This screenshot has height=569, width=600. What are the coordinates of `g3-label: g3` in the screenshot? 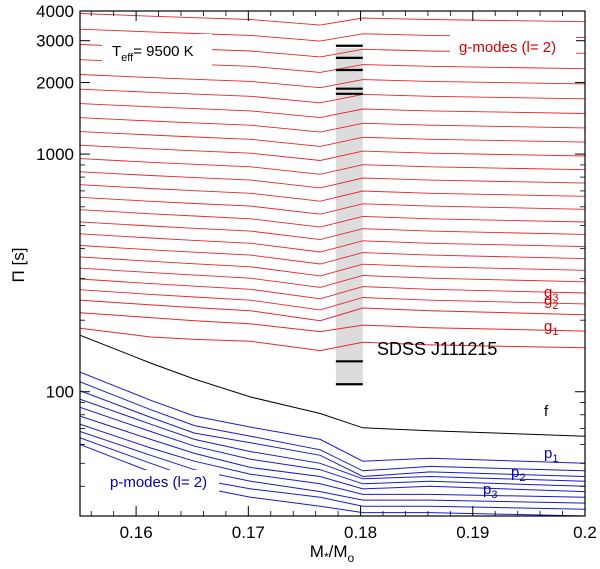 It's located at (551, 294).